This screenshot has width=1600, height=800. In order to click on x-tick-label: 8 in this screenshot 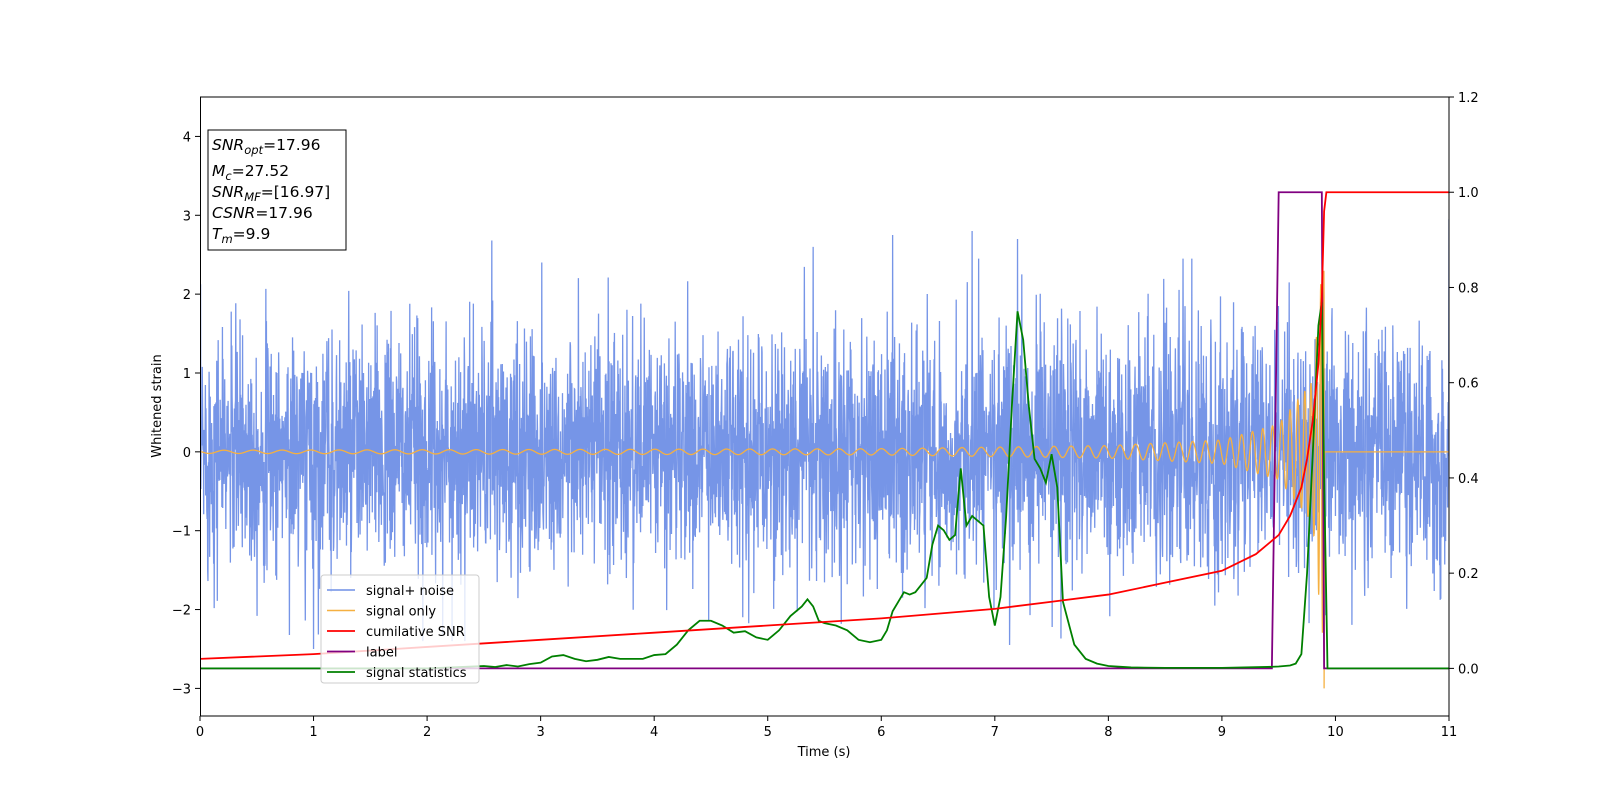, I will do `click(1108, 732)`.